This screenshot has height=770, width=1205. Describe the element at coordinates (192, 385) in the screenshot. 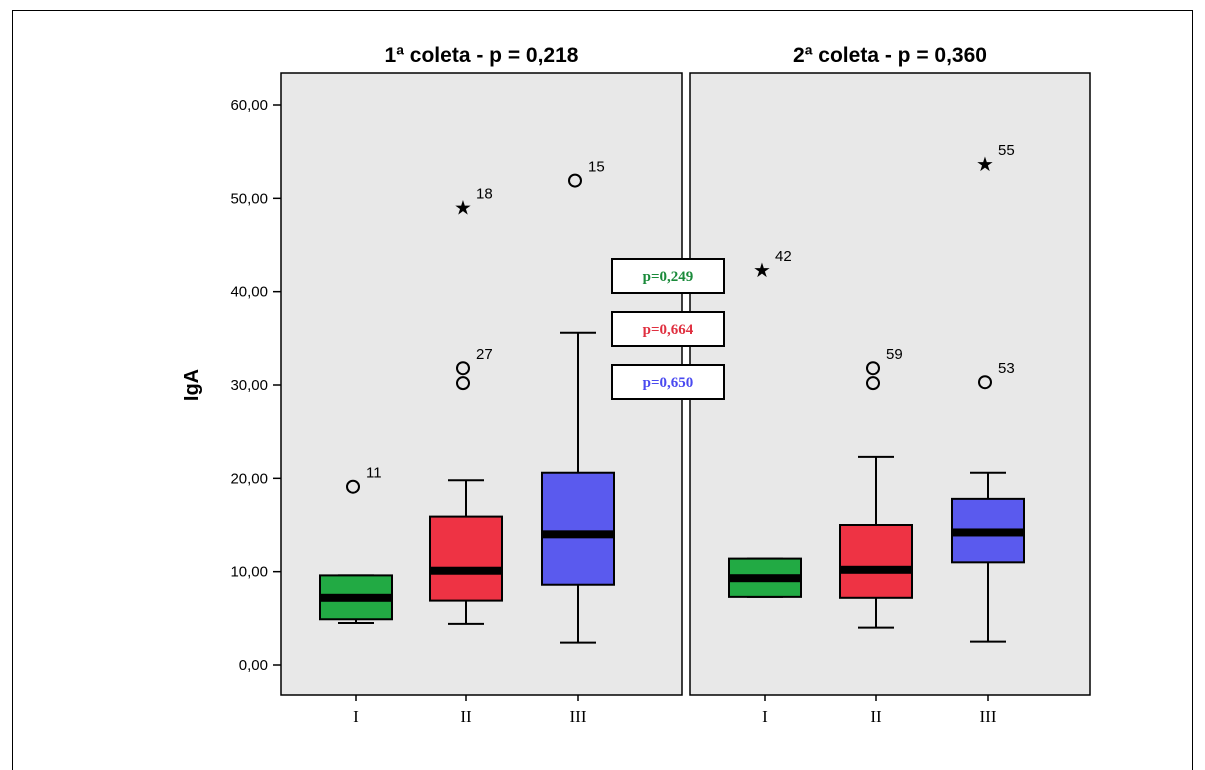

I see `y-axis-label: IgA` at that location.